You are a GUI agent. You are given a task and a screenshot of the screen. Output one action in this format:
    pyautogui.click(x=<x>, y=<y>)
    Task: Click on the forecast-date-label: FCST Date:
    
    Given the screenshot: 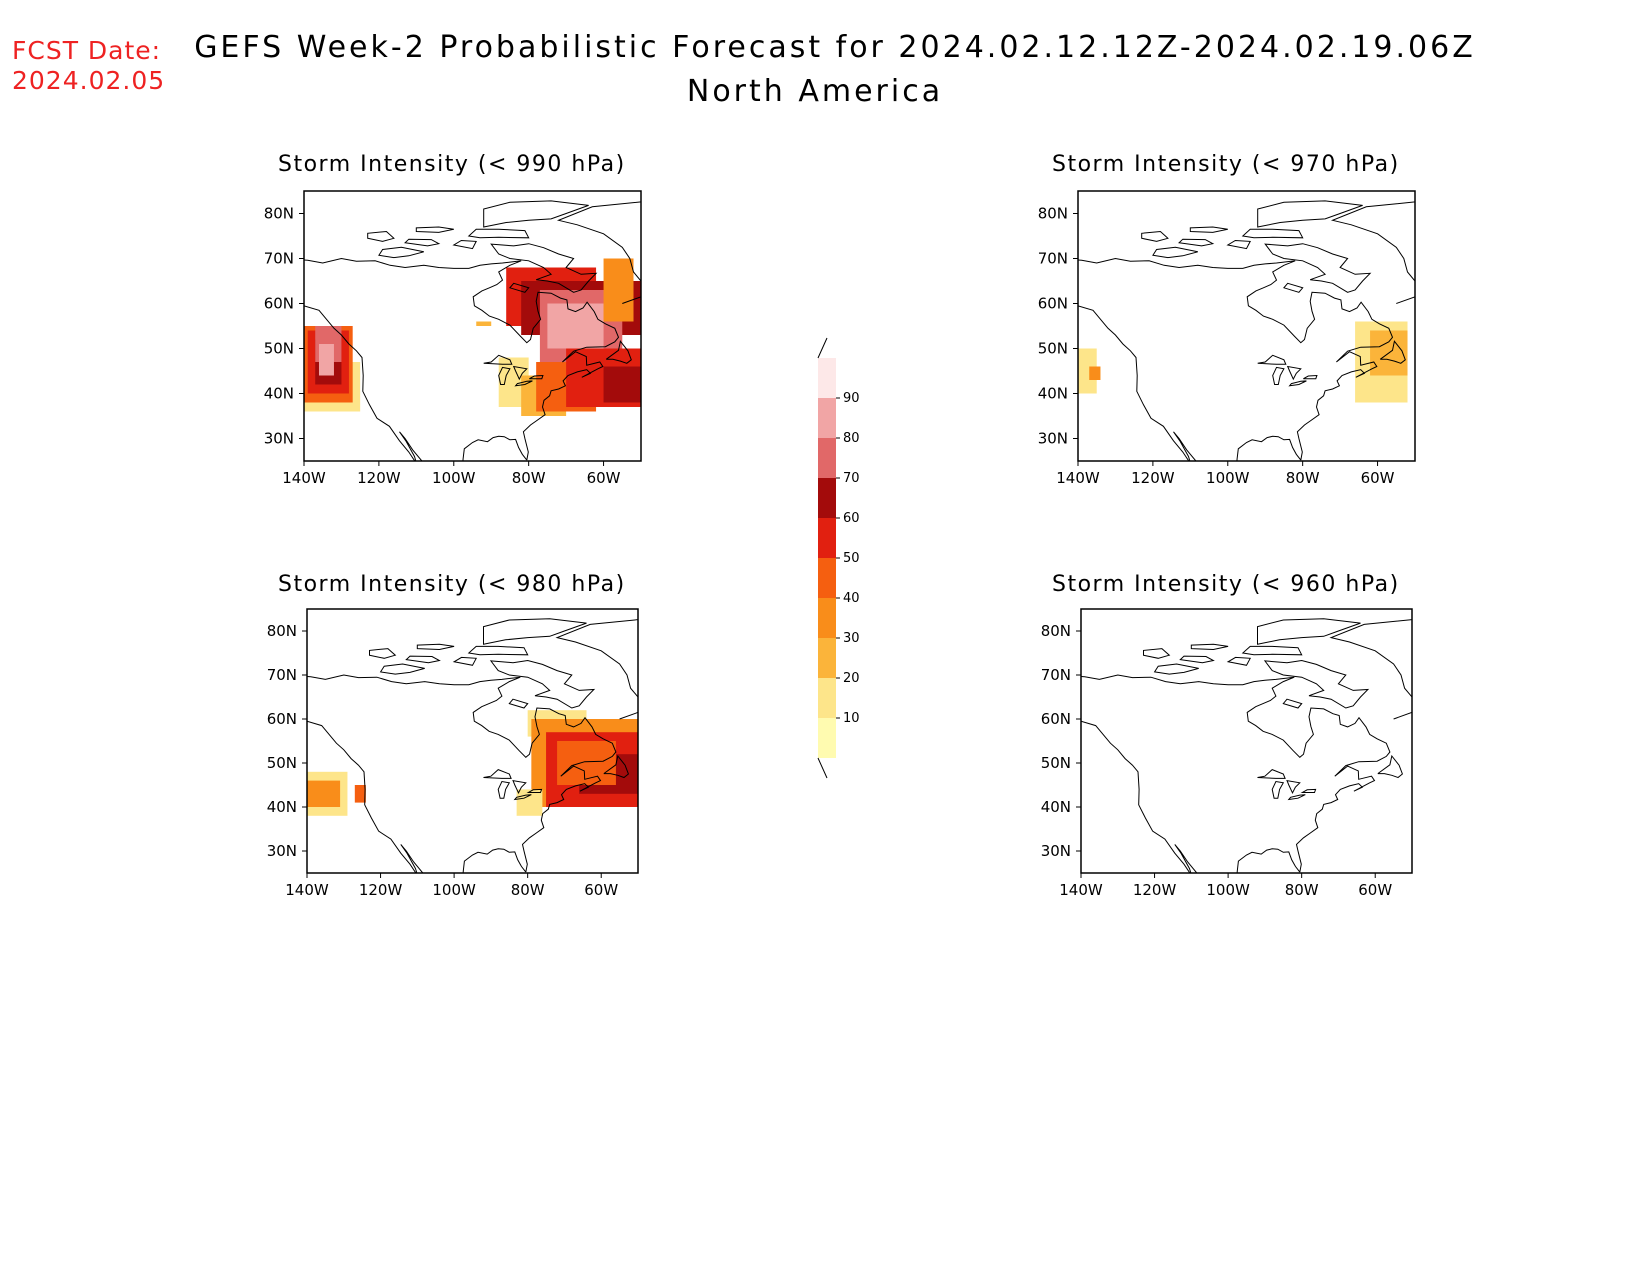 What is the action you would take?
    pyautogui.click(x=87, y=50)
    